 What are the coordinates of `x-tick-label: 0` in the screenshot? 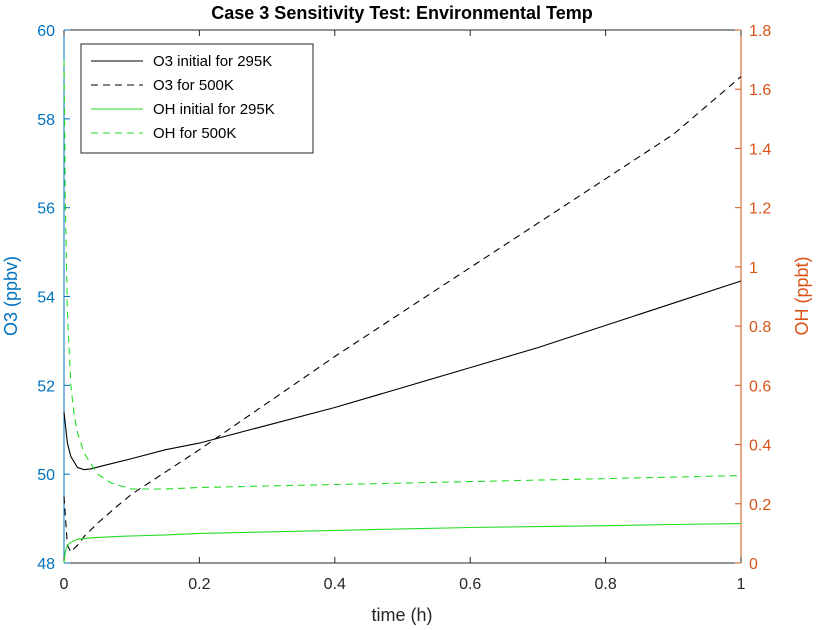 It's located at (64, 584).